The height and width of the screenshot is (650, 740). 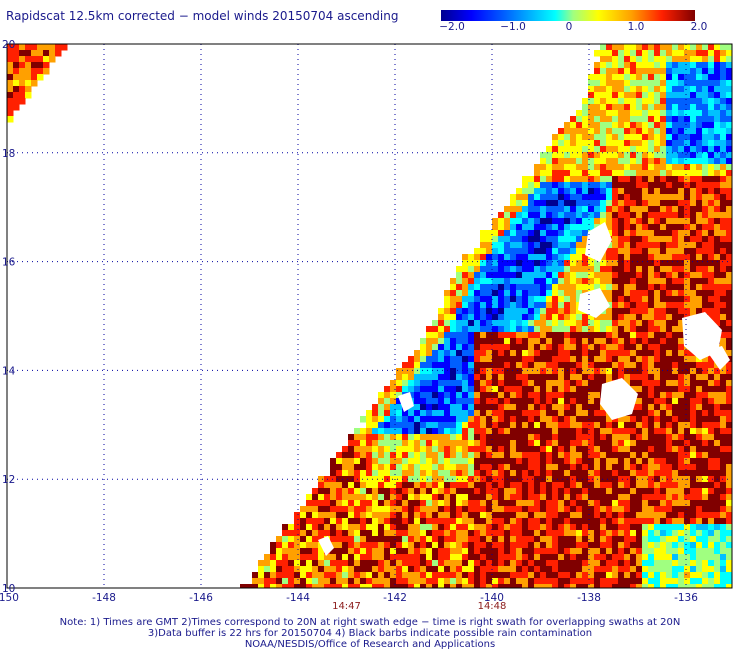 I want to click on x-tick-label: -148, so click(x=104, y=598).